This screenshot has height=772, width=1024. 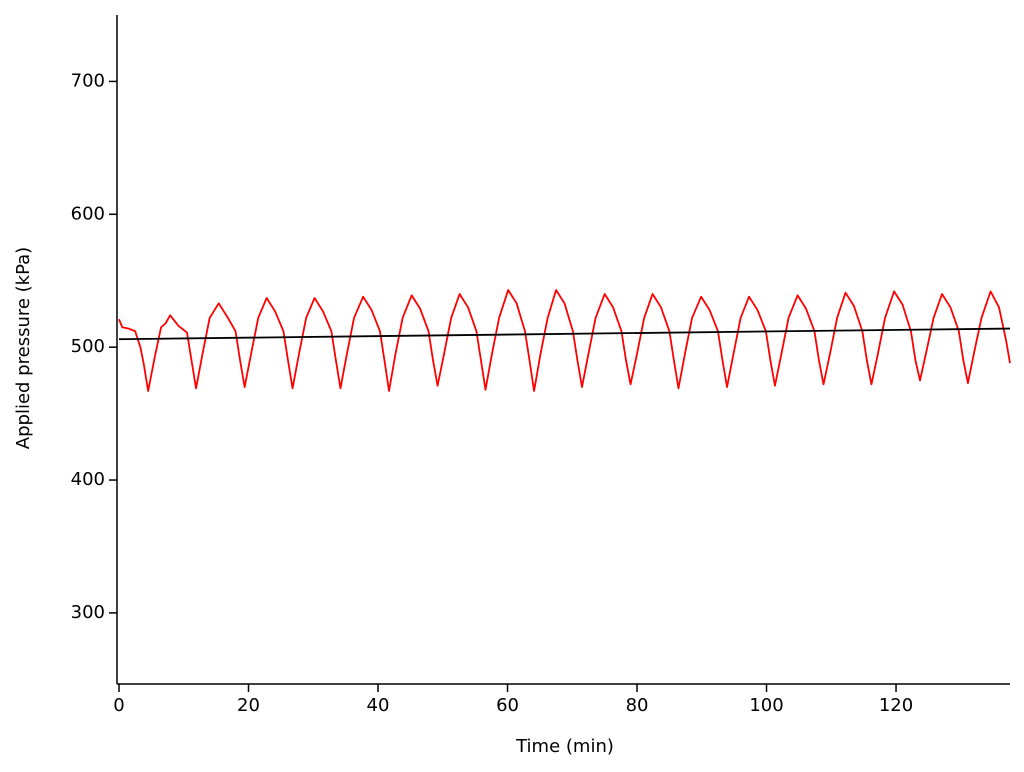 What do you see at coordinates (88, 213) in the screenshot?
I see `y-tick-label: 600` at bounding box center [88, 213].